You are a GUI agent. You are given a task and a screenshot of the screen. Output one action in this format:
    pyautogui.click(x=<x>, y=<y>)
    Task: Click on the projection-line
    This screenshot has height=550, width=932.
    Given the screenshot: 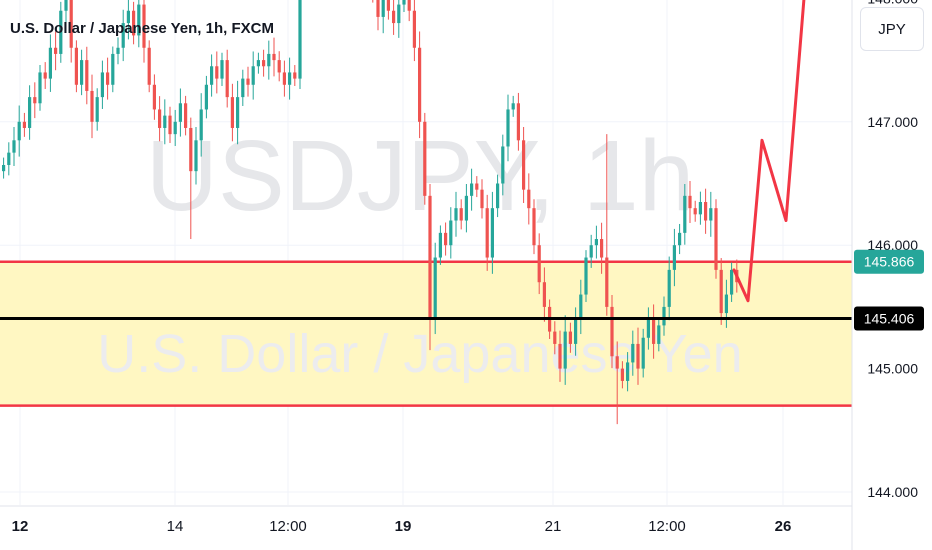 What is the action you would take?
    pyautogui.click(x=777, y=151)
    